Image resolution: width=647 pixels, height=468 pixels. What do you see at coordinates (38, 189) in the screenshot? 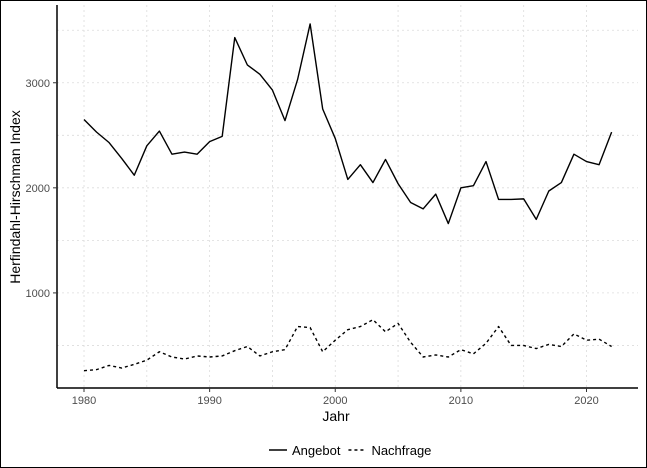
I see `y-tick-label: 2000` at bounding box center [38, 189].